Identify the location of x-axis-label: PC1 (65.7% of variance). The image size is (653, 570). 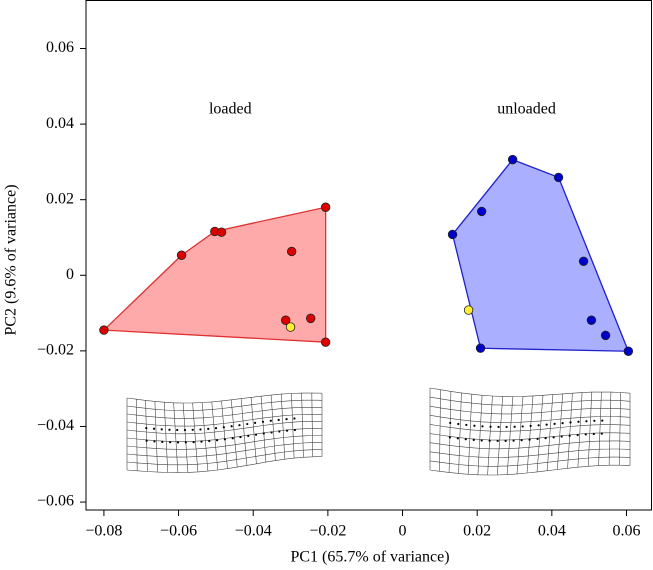
(369, 557).